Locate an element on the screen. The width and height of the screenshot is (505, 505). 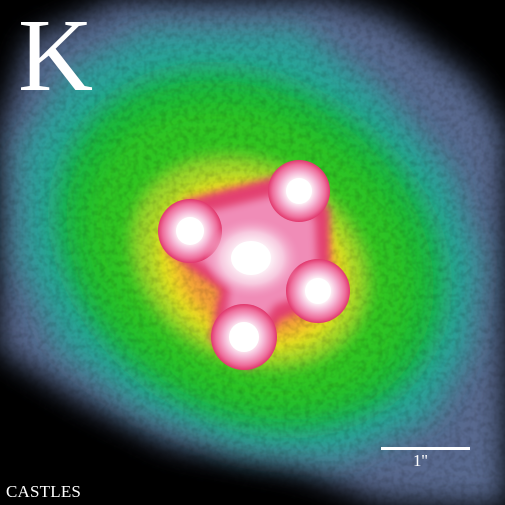
band-label: K is located at coordinates (56, 56).